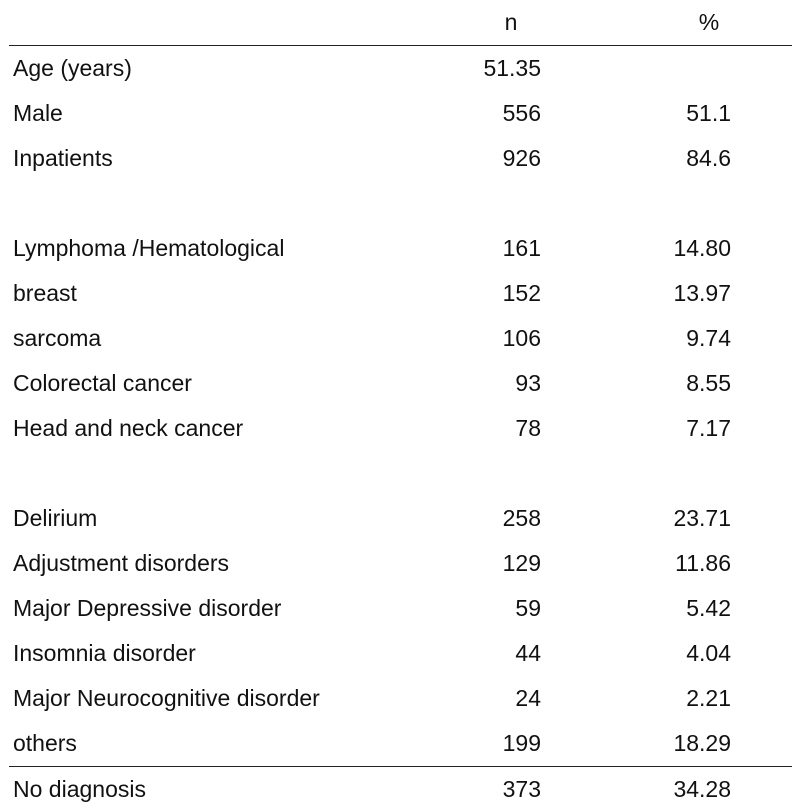  What do you see at coordinates (521, 338) in the screenshot?
I see `row-n: 106` at bounding box center [521, 338].